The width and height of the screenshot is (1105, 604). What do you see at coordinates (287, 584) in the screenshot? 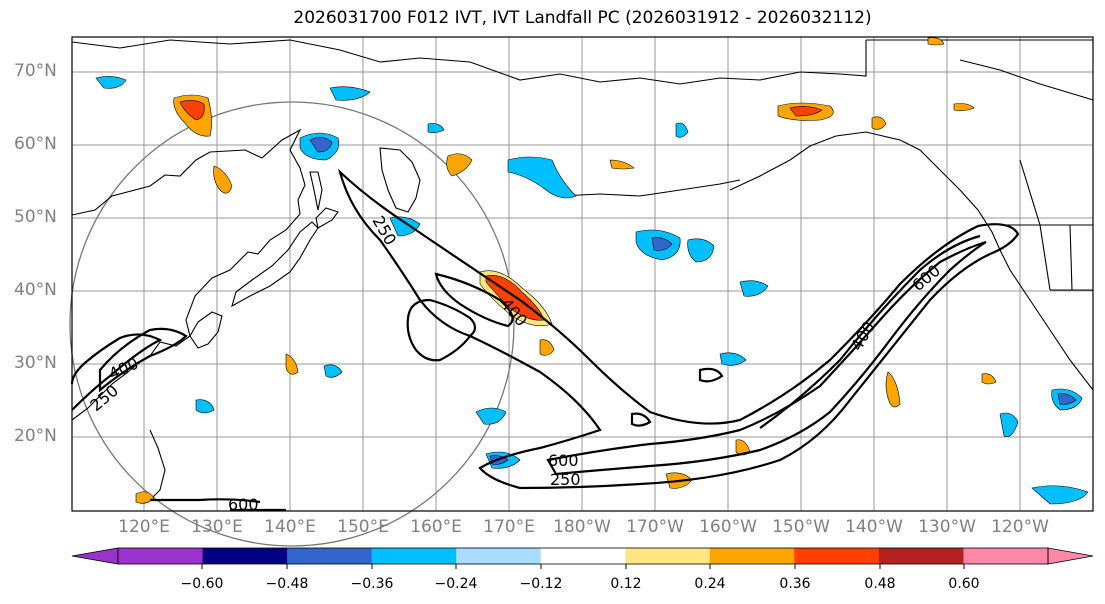
I see `colorbar-tick-label: −0.48` at bounding box center [287, 584].